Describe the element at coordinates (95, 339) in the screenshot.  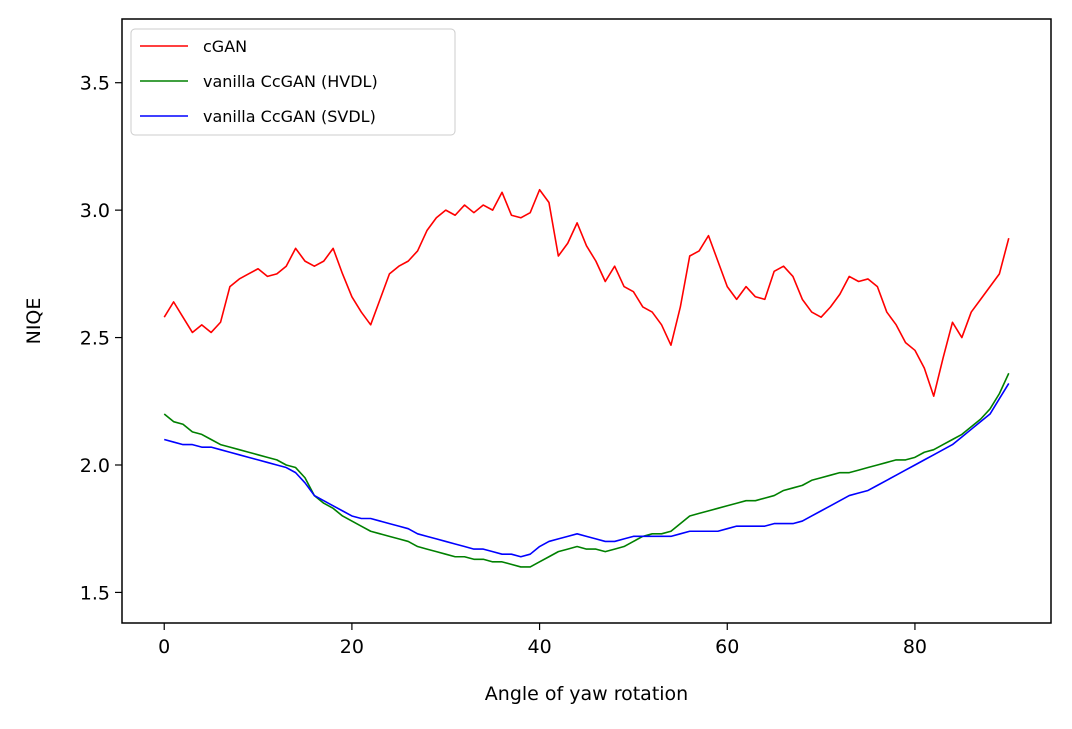
I see `y-tick-label: 2.5` at that location.